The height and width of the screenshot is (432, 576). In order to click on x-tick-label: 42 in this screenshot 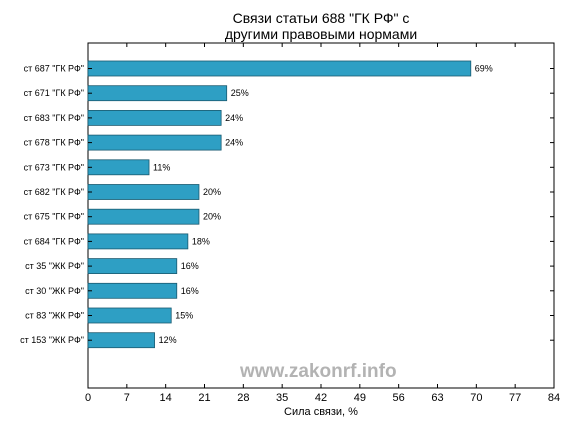, I will do `click(321, 398)`.